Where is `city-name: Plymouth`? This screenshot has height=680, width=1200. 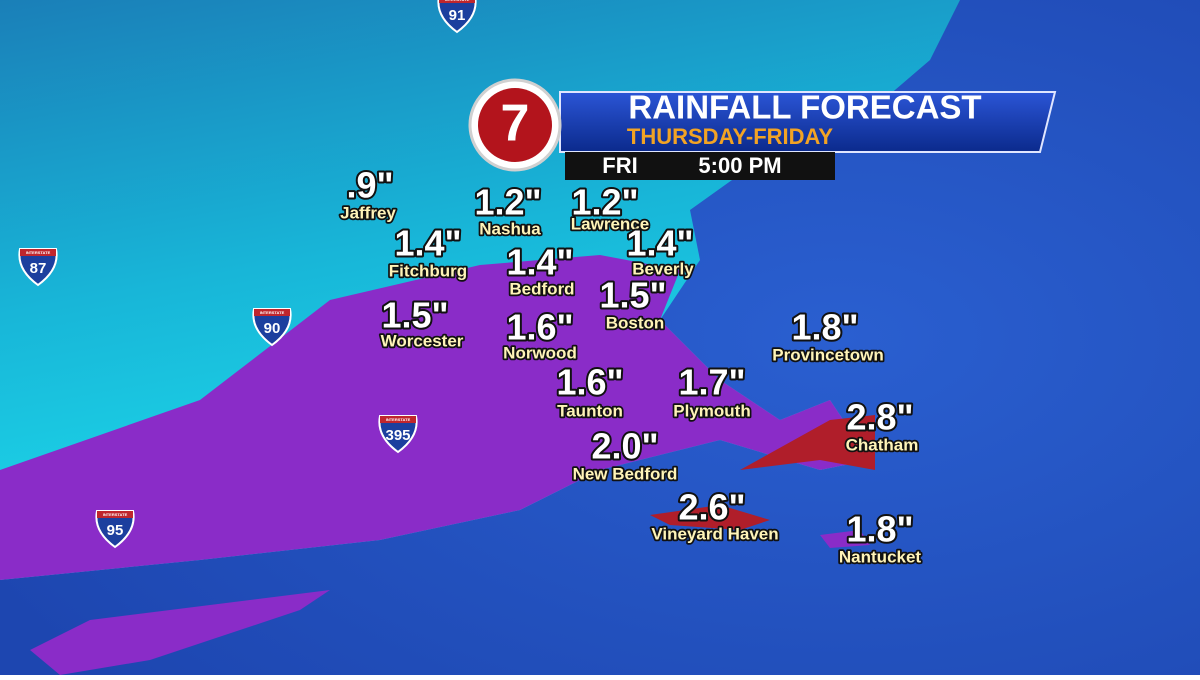 city-name: Plymouth is located at coordinates (711, 410).